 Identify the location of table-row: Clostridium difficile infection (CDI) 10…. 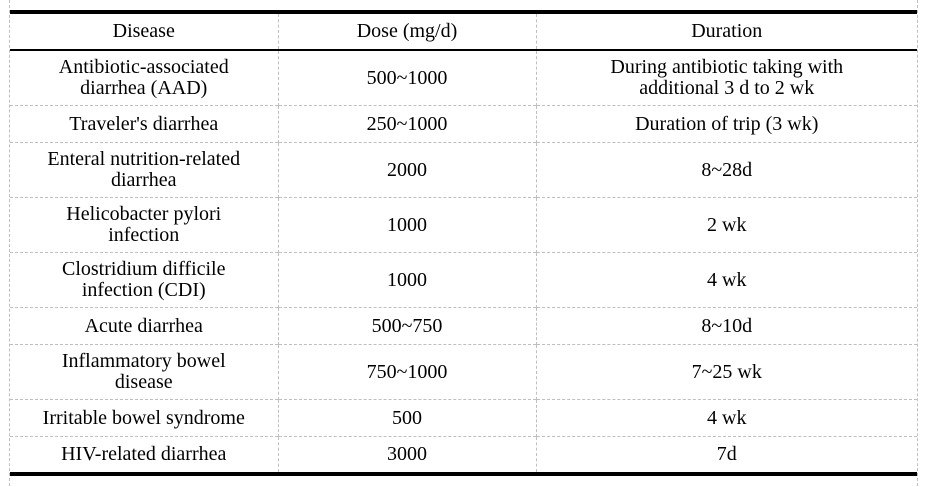
(463, 280).